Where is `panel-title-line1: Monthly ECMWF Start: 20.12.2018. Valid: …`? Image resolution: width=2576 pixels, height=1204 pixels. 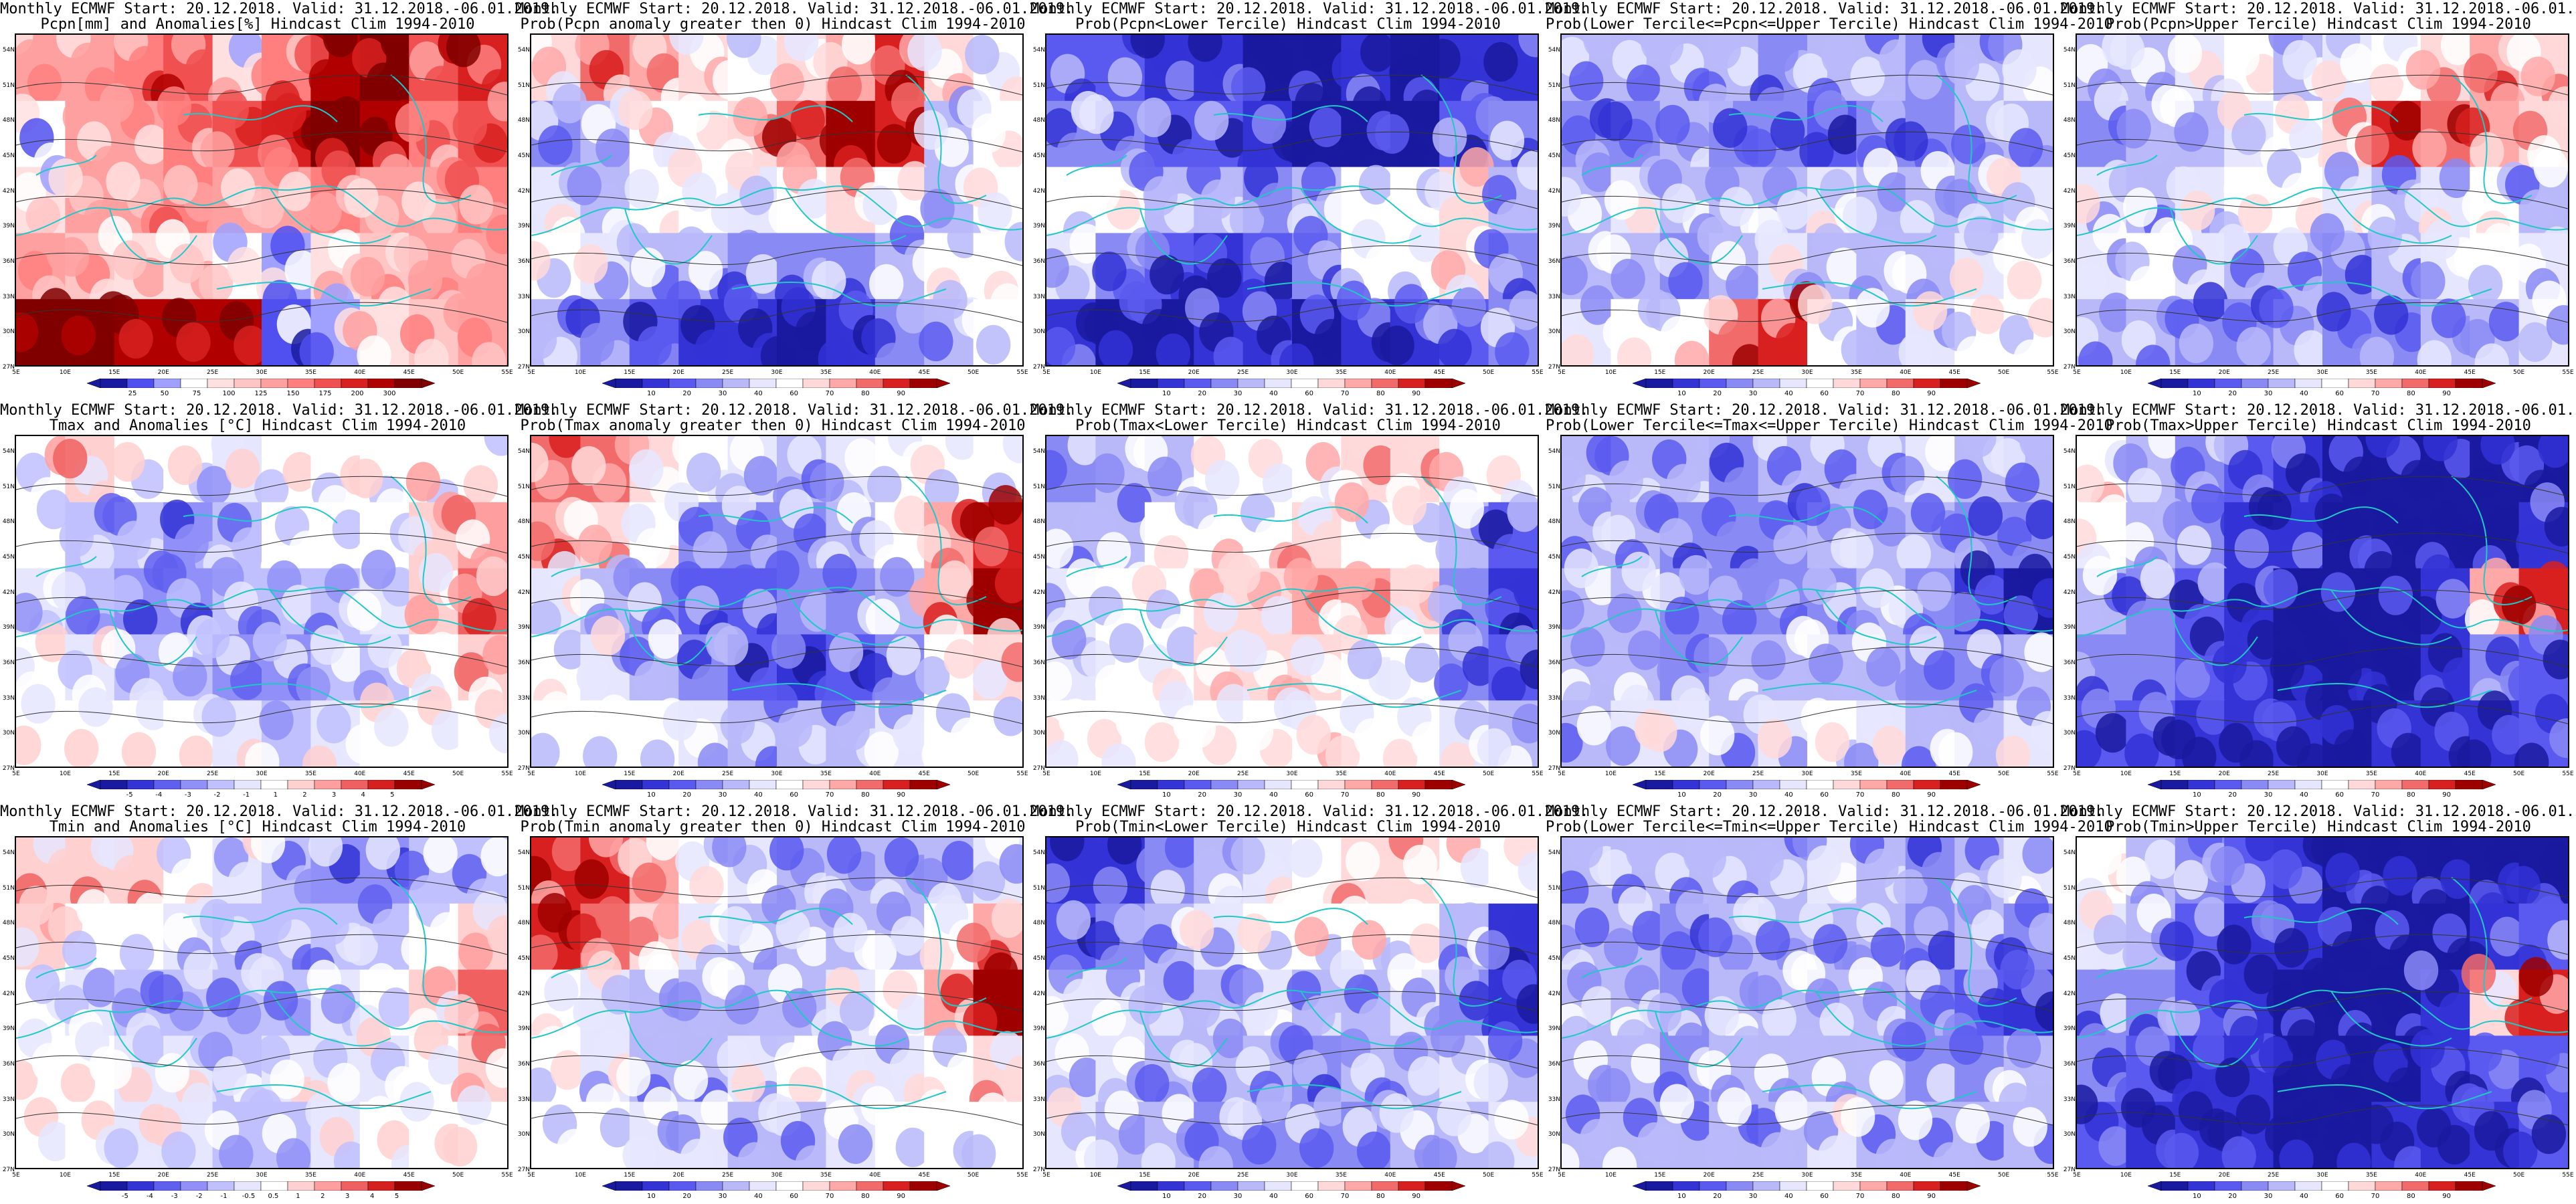 panel-title-line1: Monthly ECMWF Start: 20.12.2018. Valid: … is located at coordinates (795, 9).